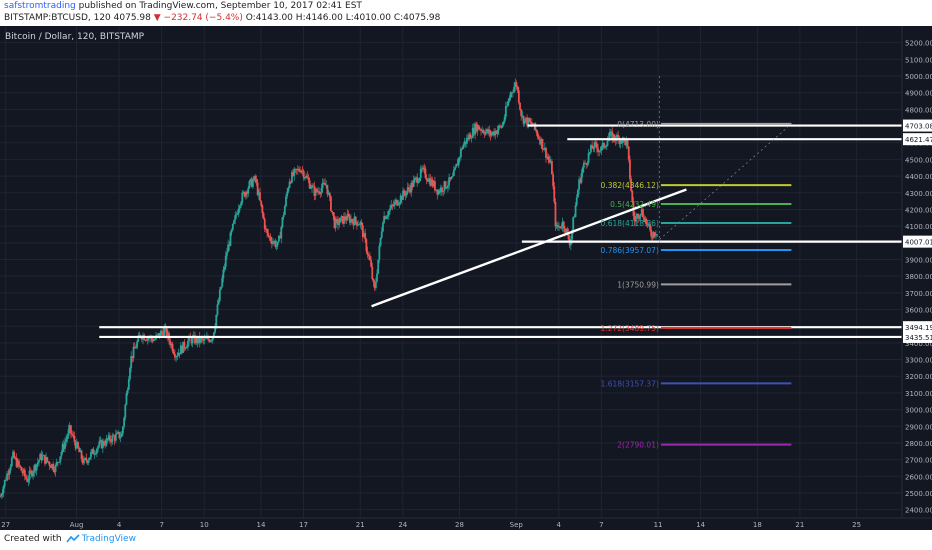  What do you see at coordinates (269, 18) in the screenshot?
I see `open-value: O:4143.00` at bounding box center [269, 18].